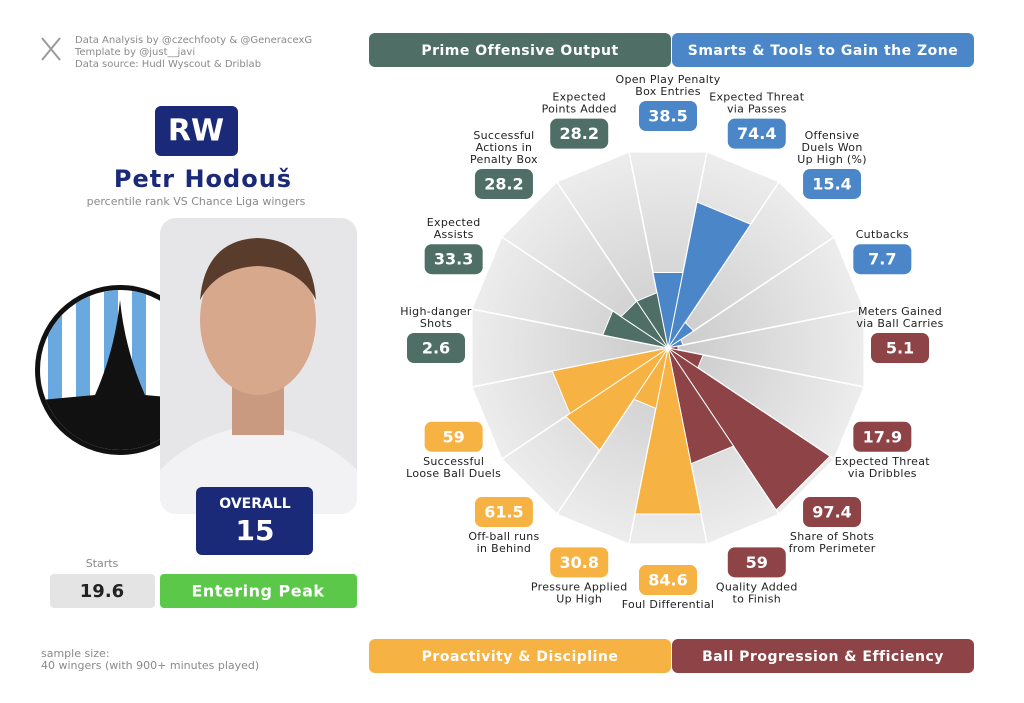  I want to click on player-name: Petr Hodouš, so click(203, 179).